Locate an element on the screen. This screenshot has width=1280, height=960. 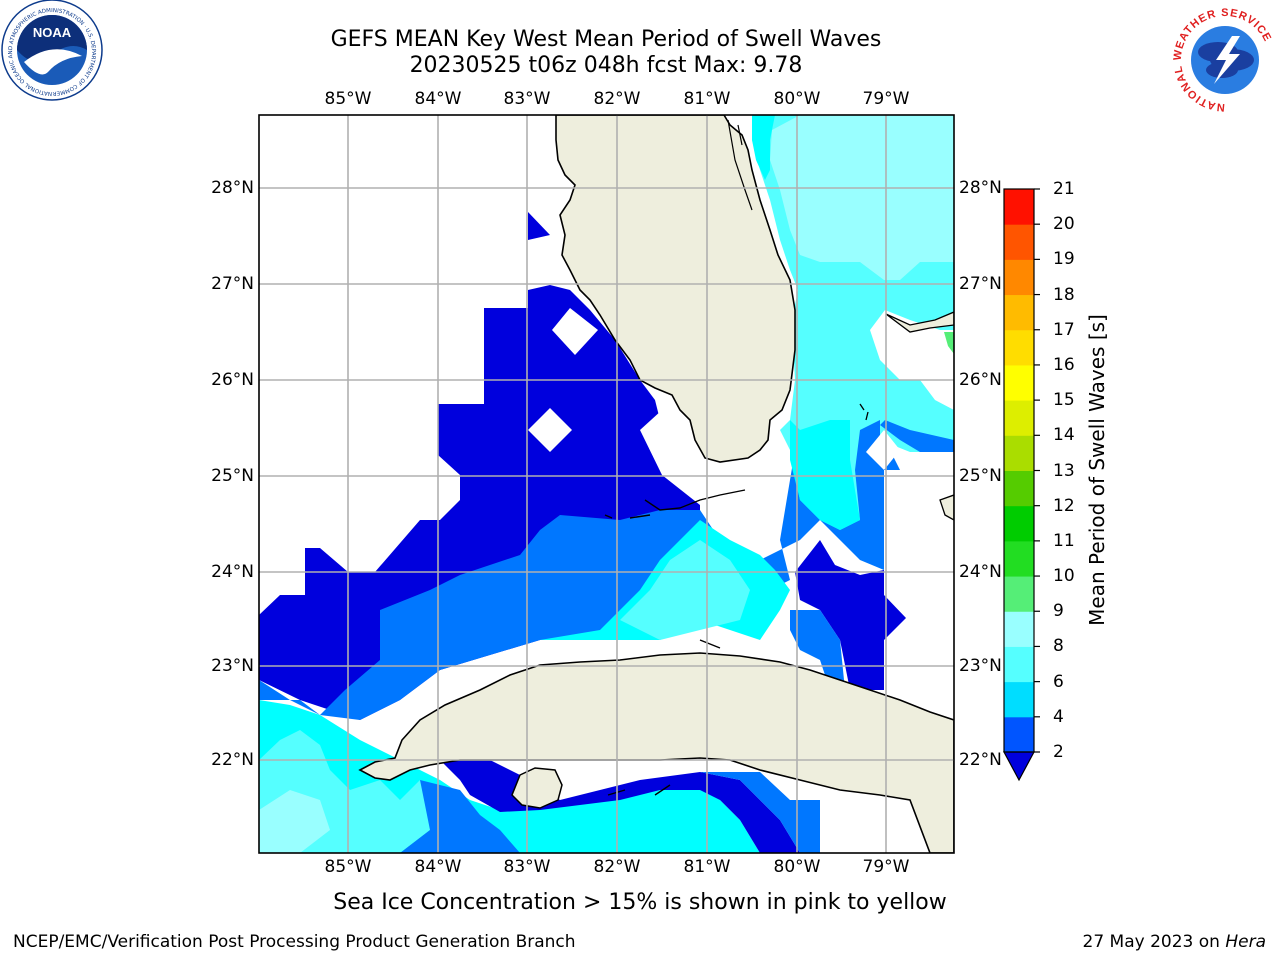
colorbar-tick-13: 18 is located at coordinates (1064, 294).